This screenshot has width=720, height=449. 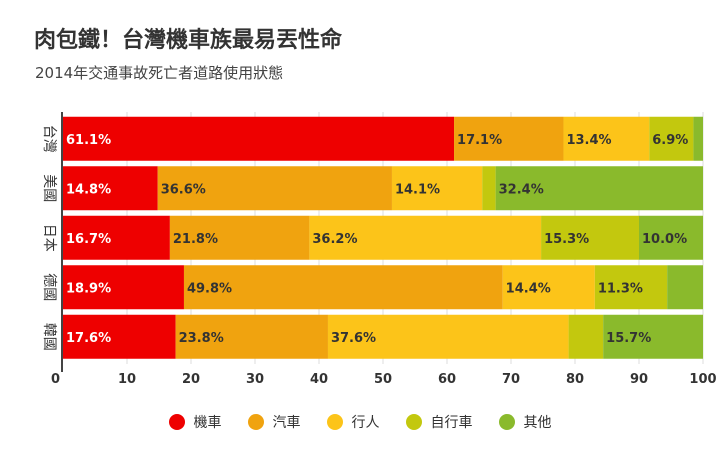 What do you see at coordinates (55, 379) in the screenshot?
I see `x-tick-label: 0` at bounding box center [55, 379].